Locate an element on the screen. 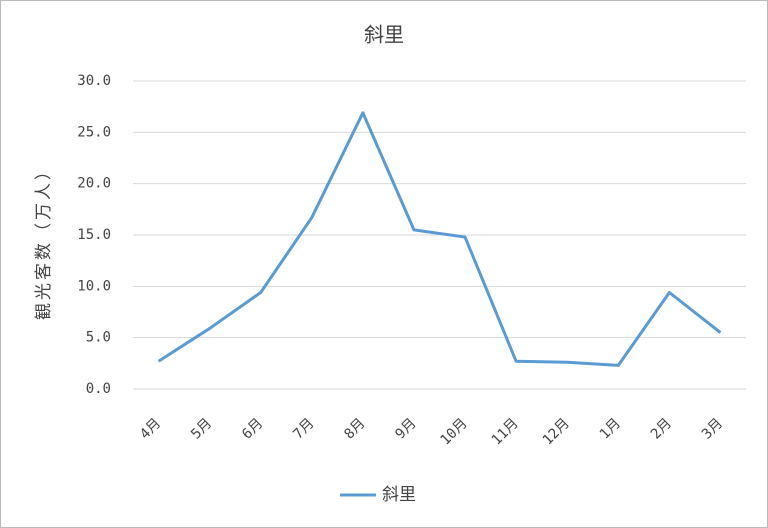 This screenshot has width=768, height=528. chart-title: 斜里 is located at coordinates (384, 35).